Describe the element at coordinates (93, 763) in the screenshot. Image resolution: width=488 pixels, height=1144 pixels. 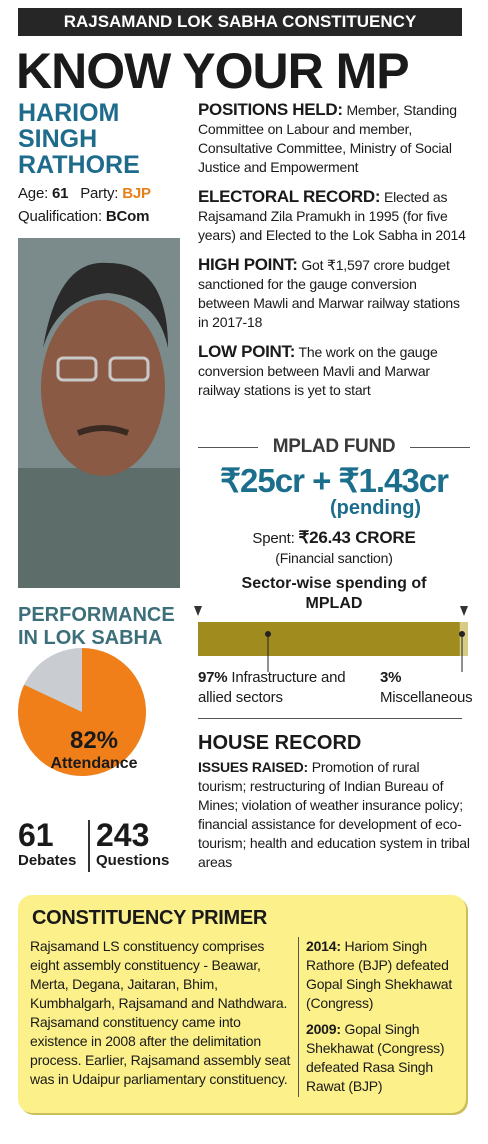
I see `attendance-text: Attendance` at that location.